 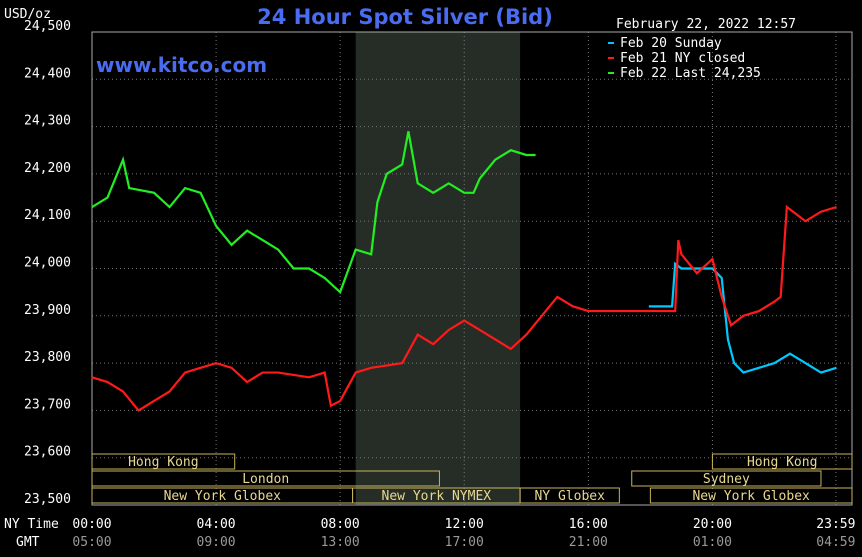 What do you see at coordinates (216, 542) in the screenshot?
I see `gmt-label: 09:00` at bounding box center [216, 542].